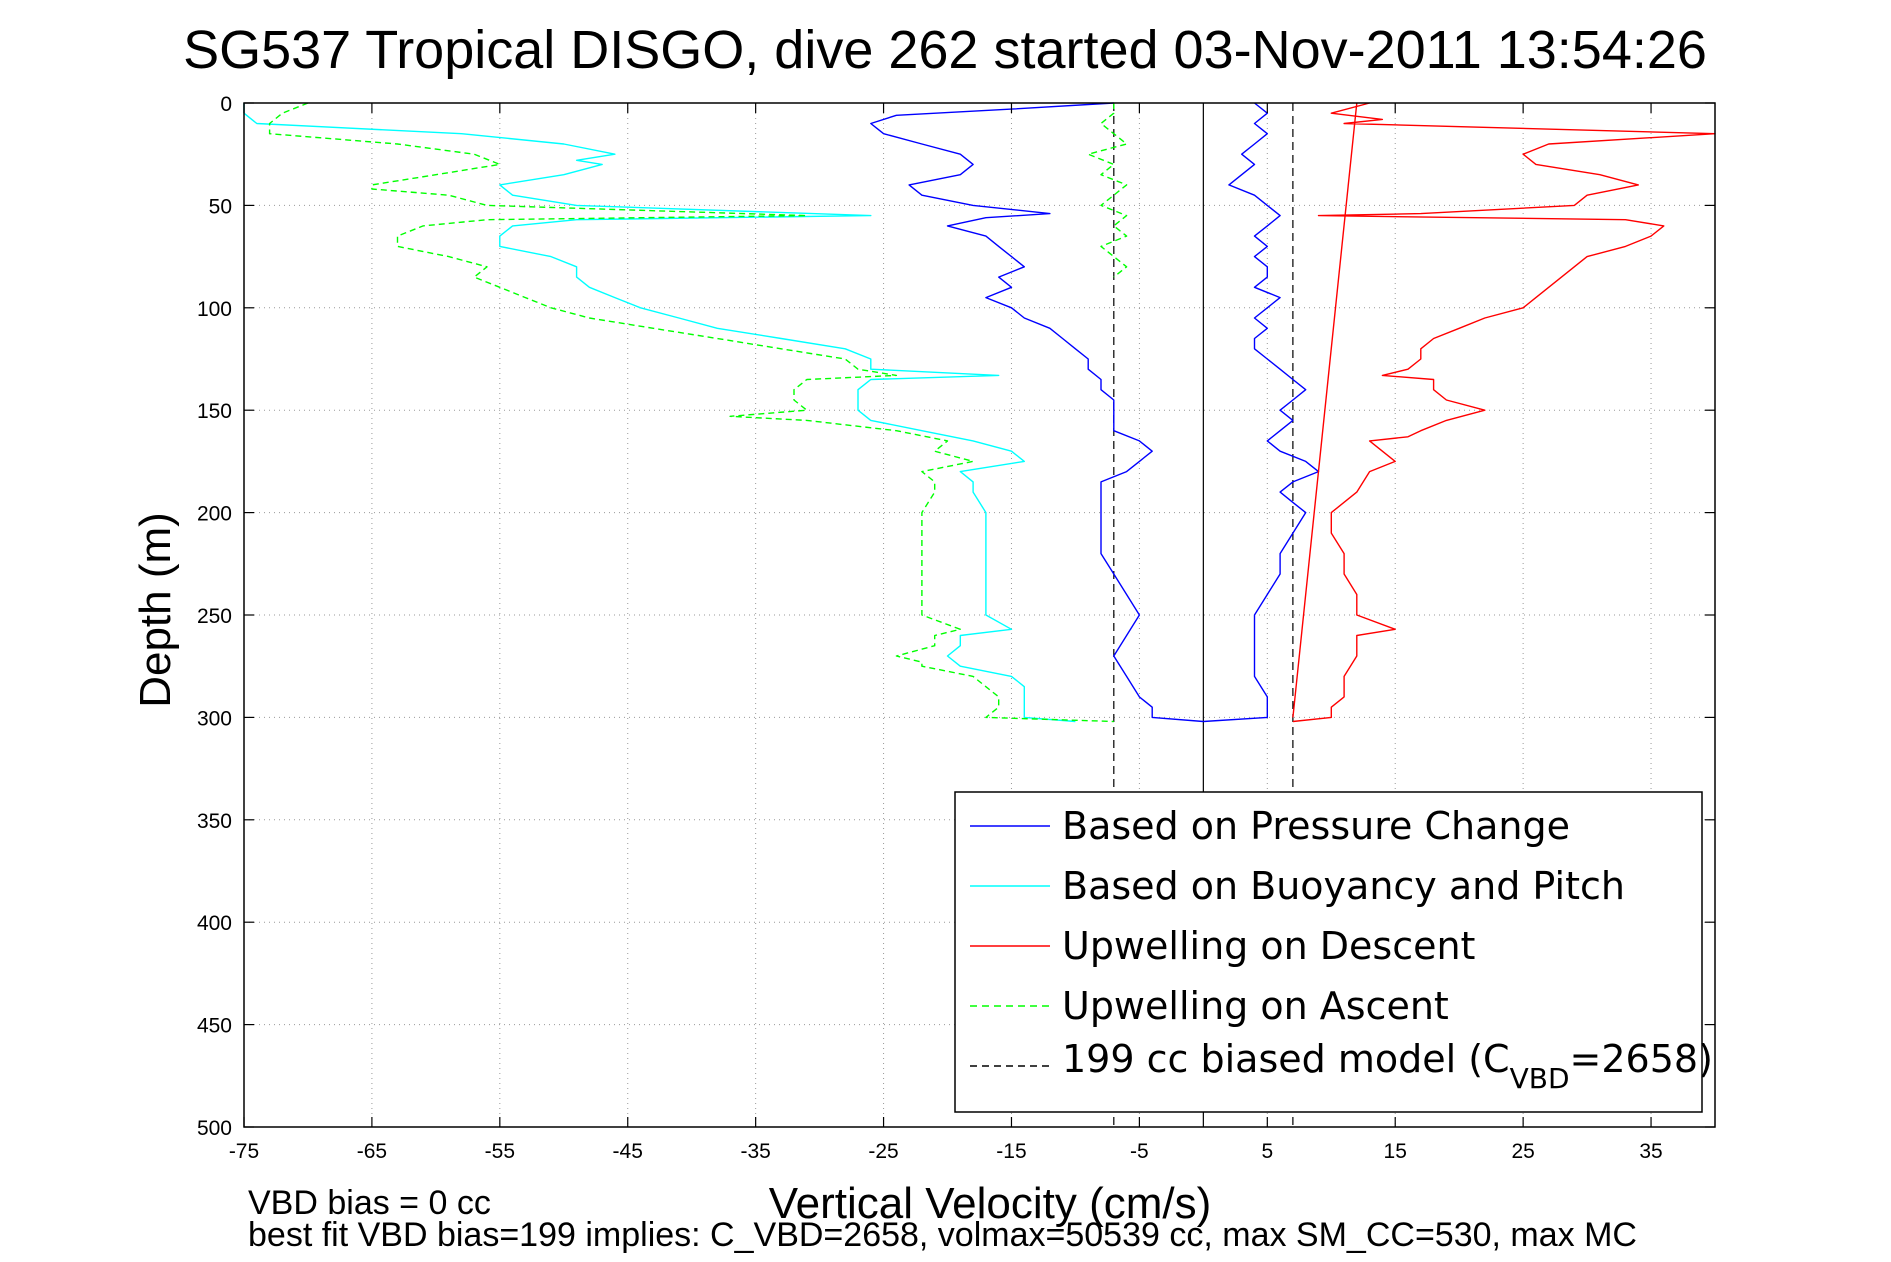 The image size is (1891, 1262). What do you see at coordinates (1255, 1006) in the screenshot?
I see `legend-label-ascent: Upwelling on Ascent` at bounding box center [1255, 1006].